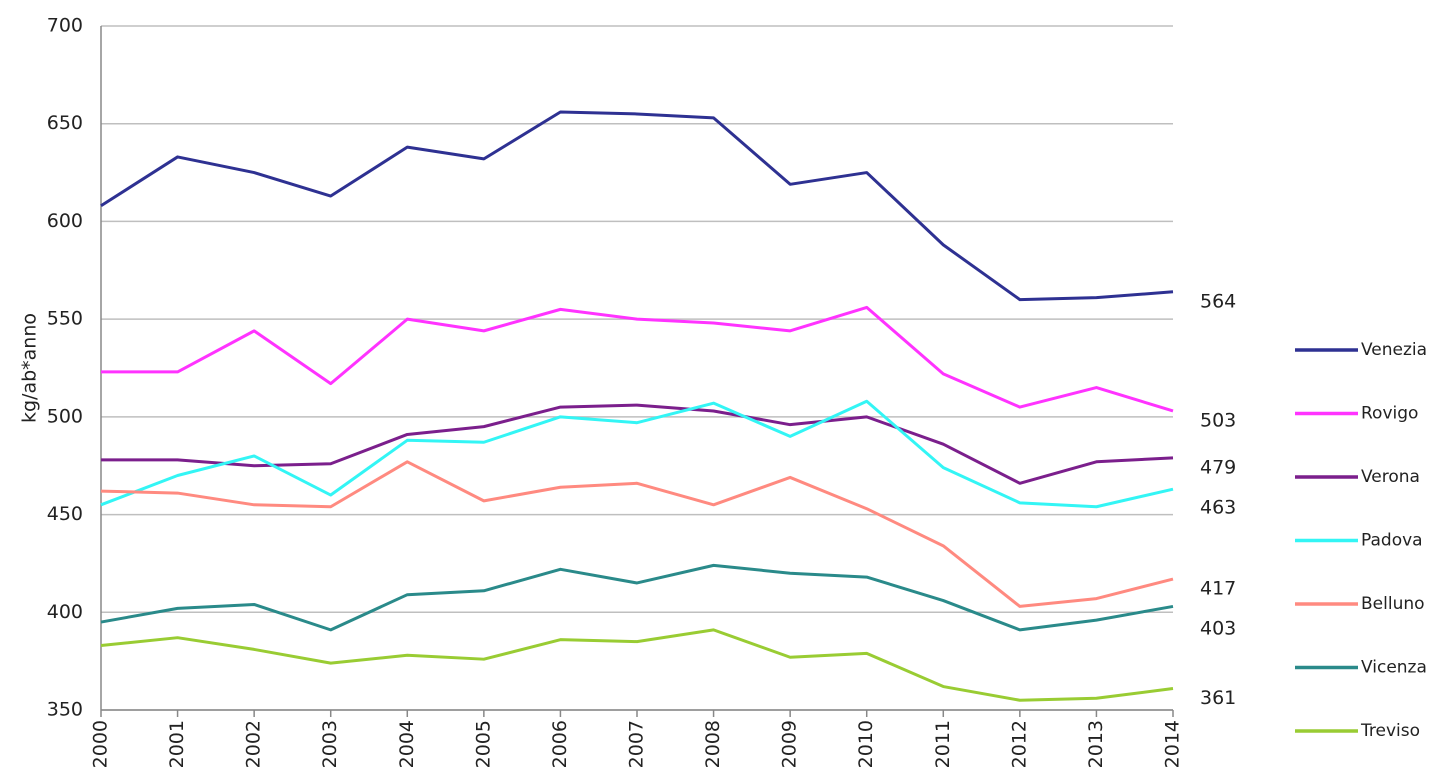  Describe the element at coordinates (407, 744) in the screenshot. I see `x-tick-label: 2004` at that location.